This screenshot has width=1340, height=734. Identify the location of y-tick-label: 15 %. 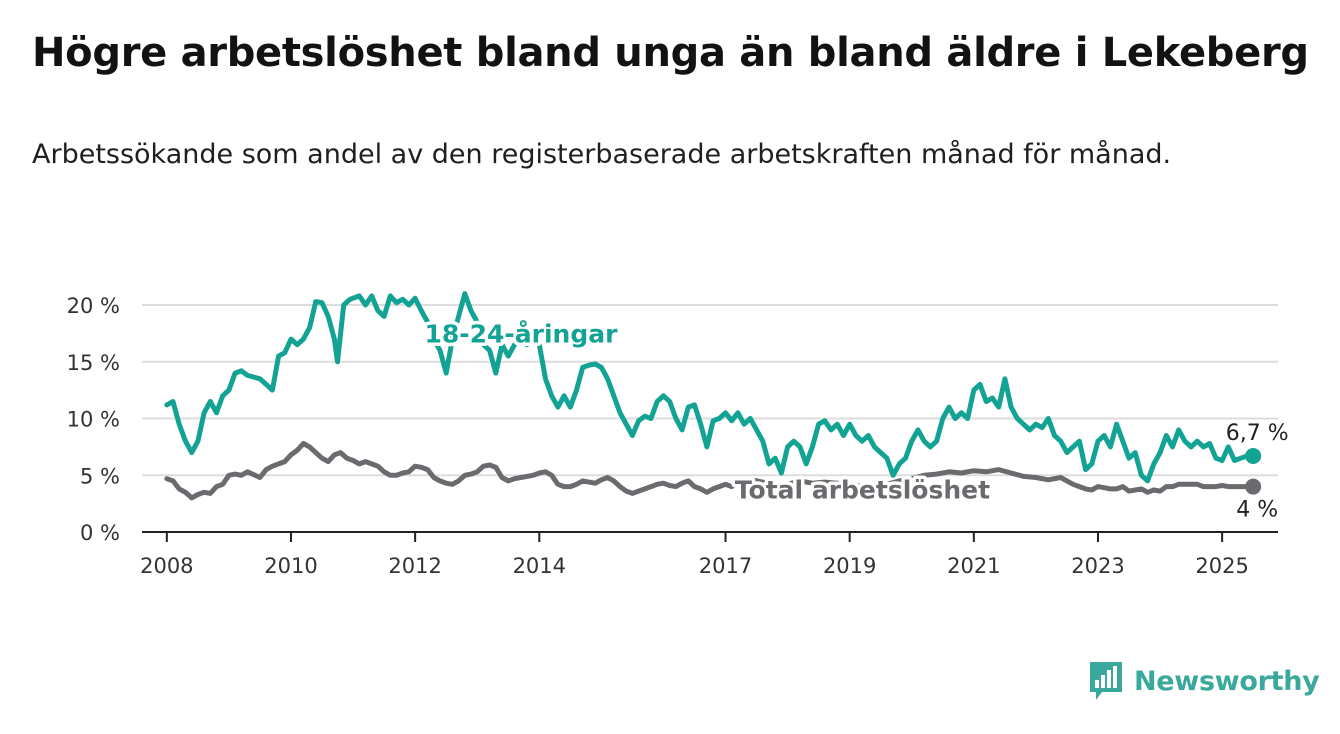
(93, 363).